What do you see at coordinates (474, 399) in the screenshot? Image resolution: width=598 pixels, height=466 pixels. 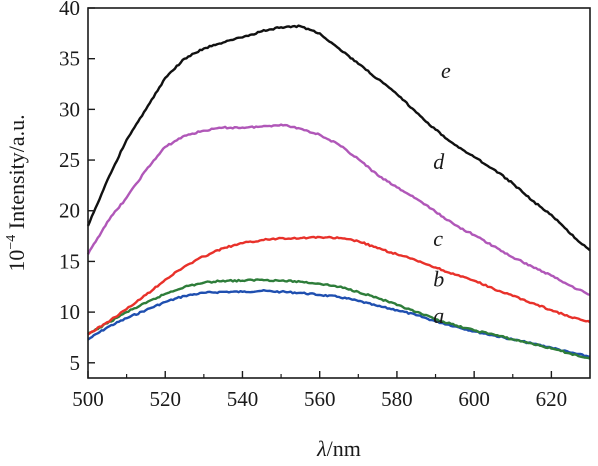 I see `x-tick-label: 600` at bounding box center [474, 399].